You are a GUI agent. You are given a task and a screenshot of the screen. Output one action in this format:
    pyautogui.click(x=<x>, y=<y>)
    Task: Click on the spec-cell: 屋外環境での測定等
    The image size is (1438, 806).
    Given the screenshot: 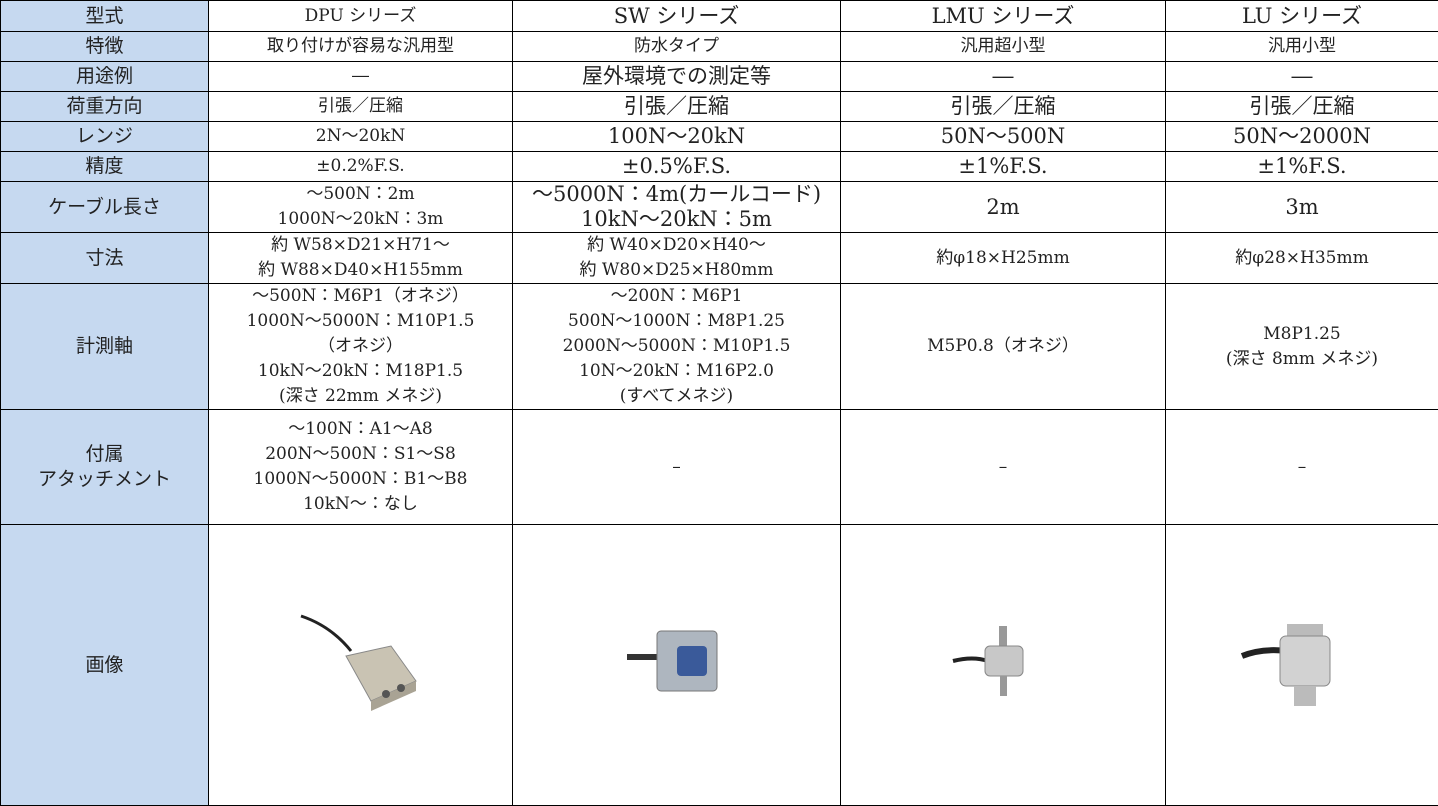 What is the action you would take?
    pyautogui.click(x=677, y=77)
    